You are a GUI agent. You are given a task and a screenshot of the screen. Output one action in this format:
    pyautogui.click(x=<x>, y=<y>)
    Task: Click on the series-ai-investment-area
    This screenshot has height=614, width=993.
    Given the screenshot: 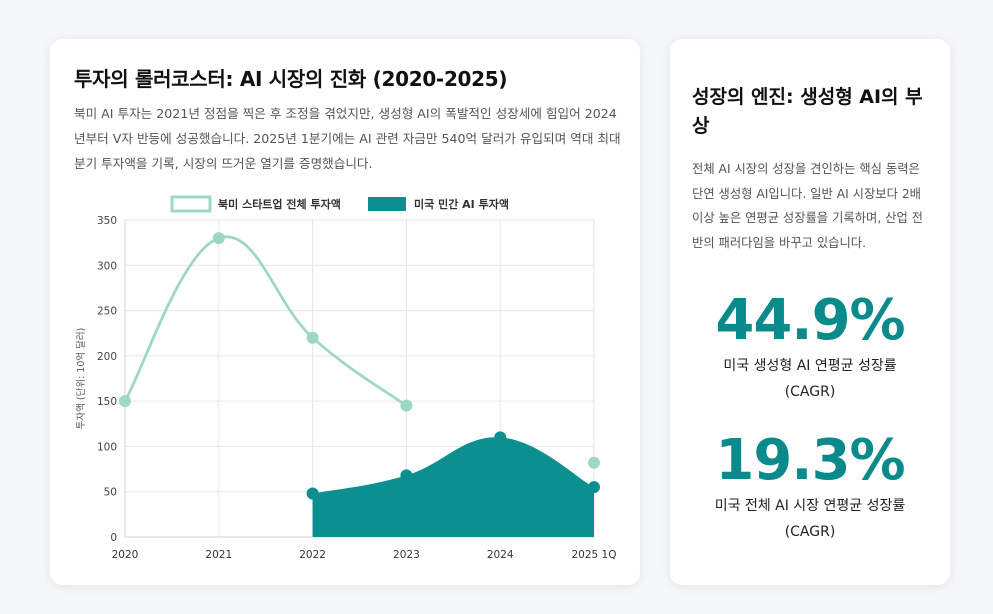 What is the action you would take?
    pyautogui.click(x=453, y=487)
    